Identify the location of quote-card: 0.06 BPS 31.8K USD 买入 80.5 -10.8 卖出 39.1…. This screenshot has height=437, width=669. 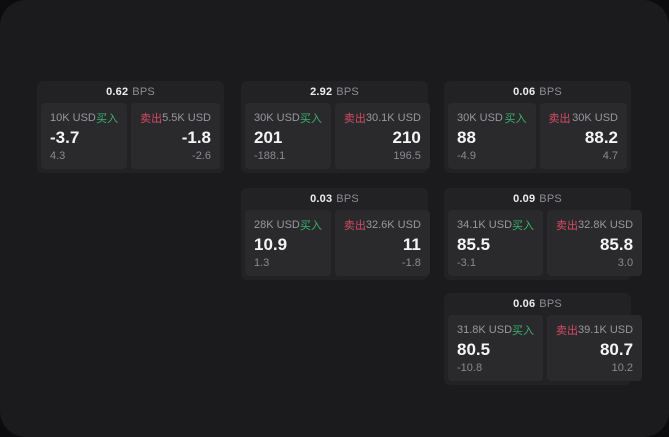
(543, 339).